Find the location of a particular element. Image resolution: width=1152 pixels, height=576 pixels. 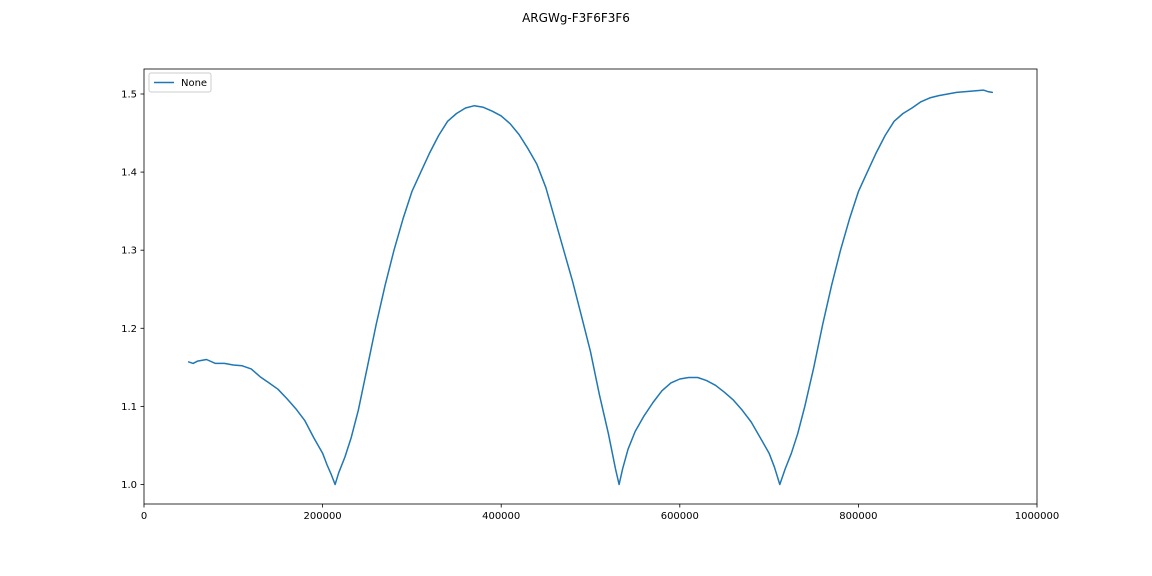

legend-label: None is located at coordinates (194, 83).